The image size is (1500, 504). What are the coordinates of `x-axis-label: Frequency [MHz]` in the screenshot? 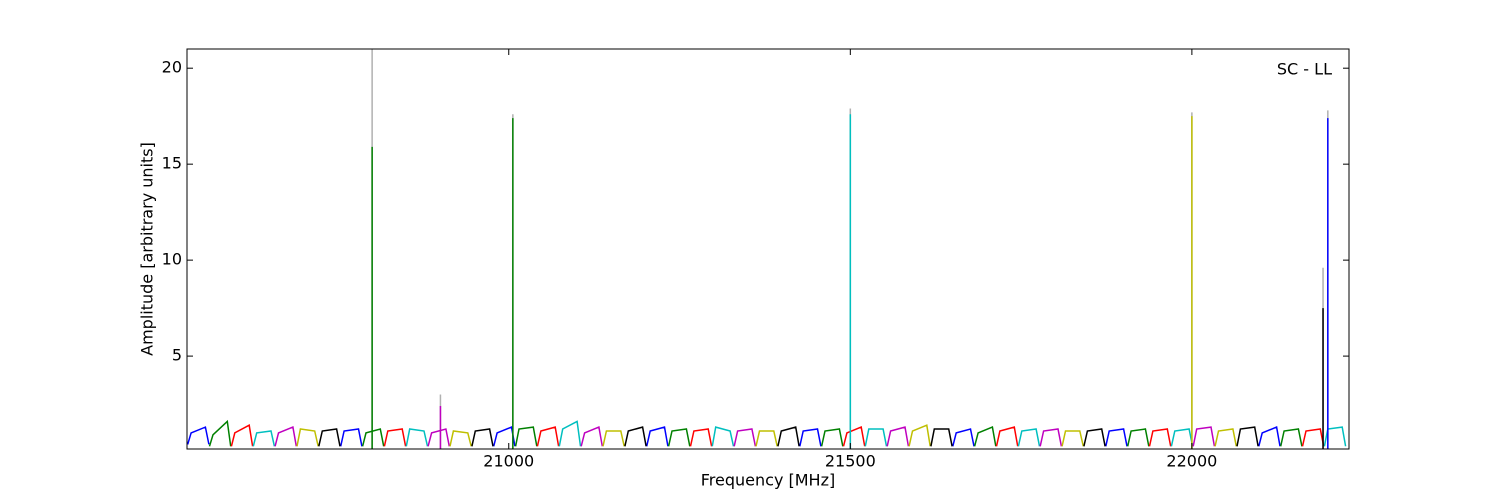 It's located at (768, 480).